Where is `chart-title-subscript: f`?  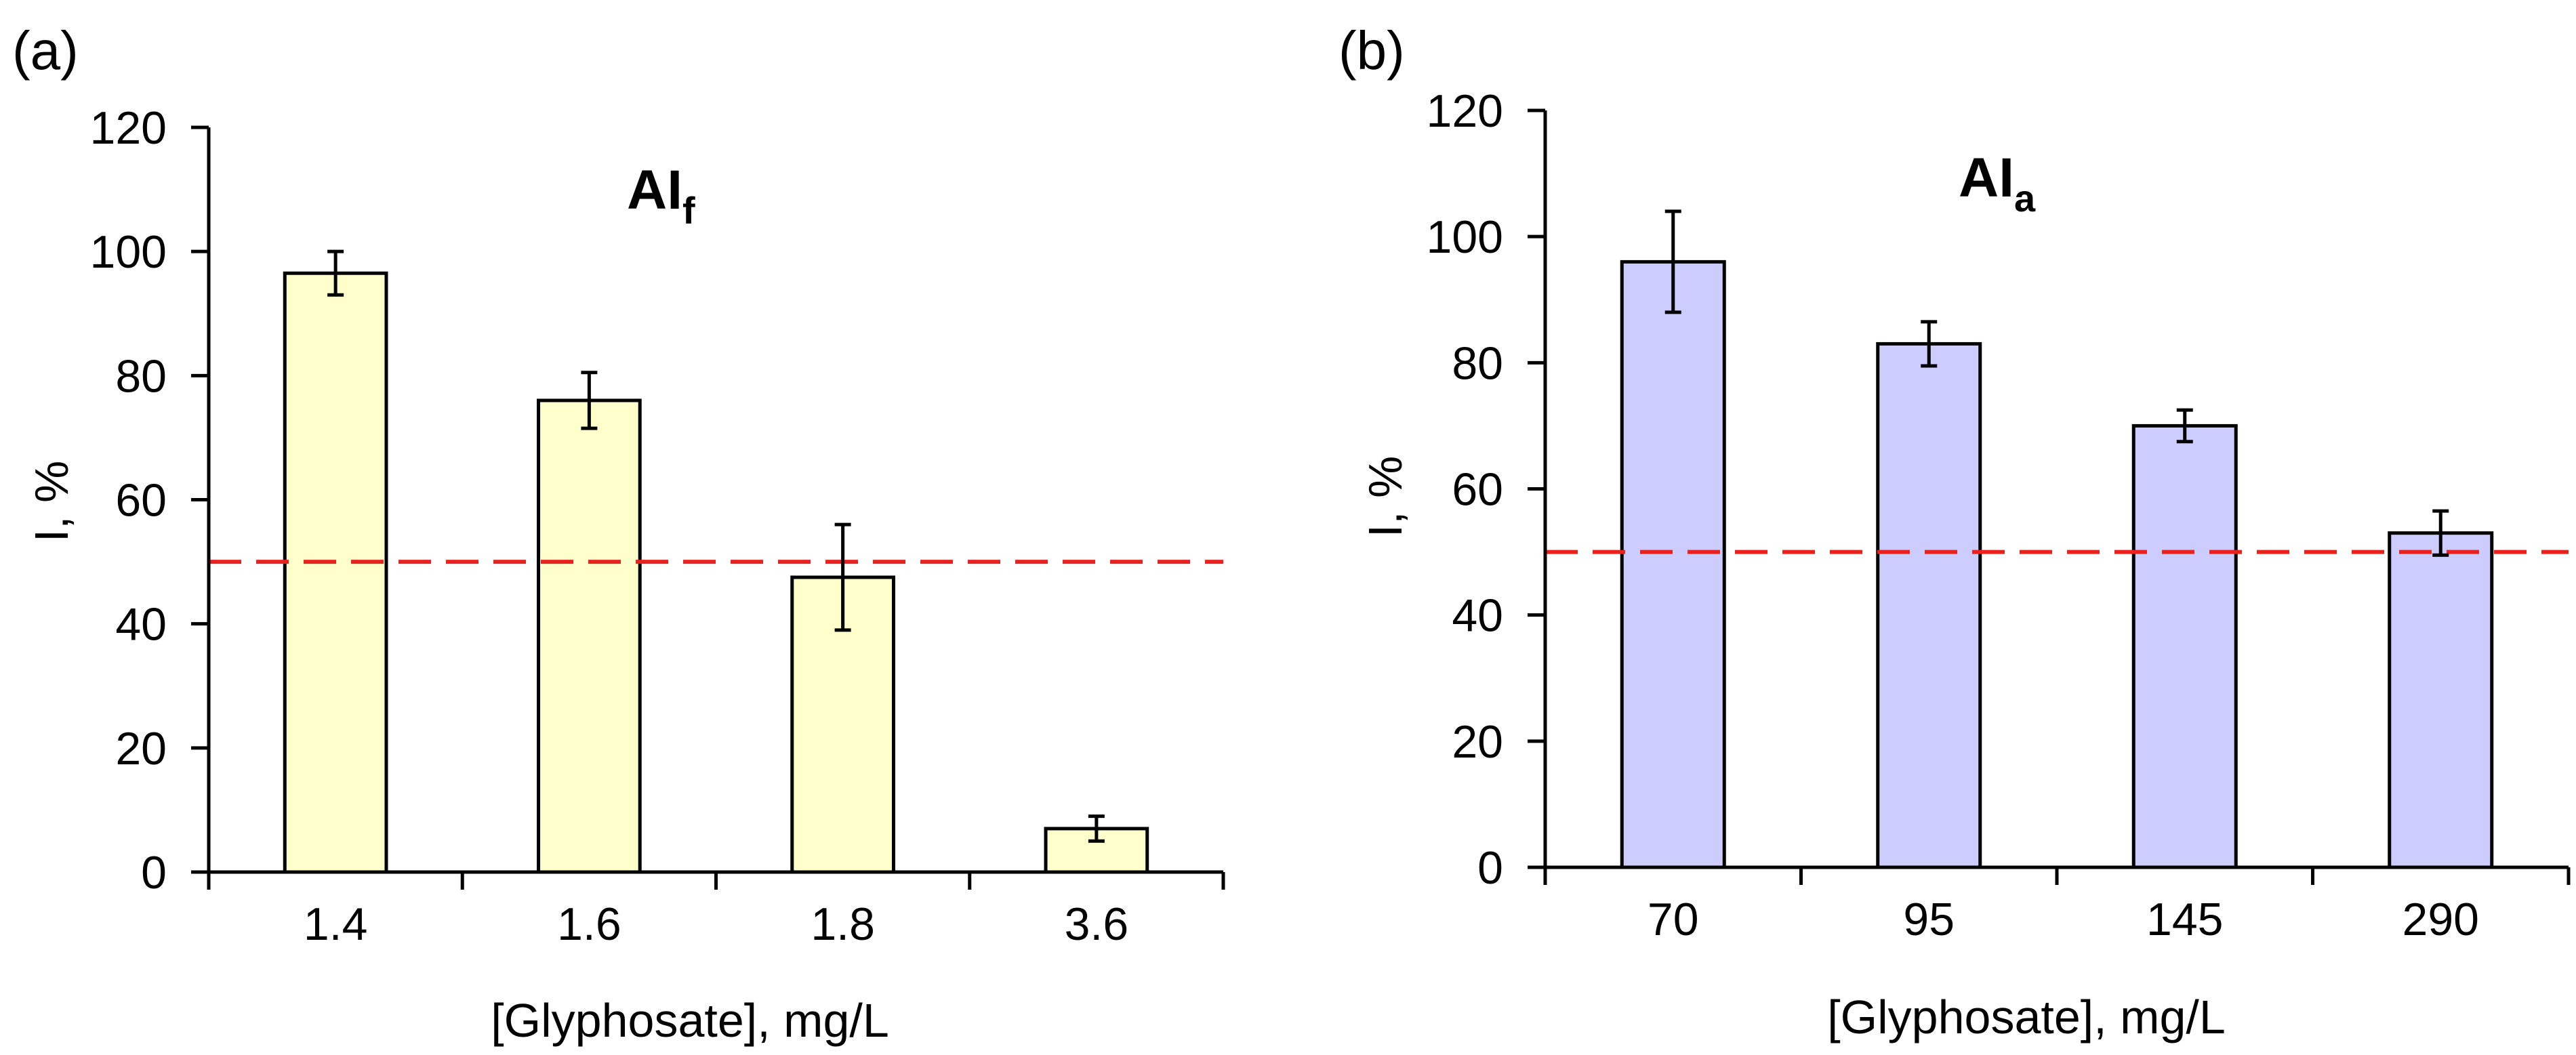
chart-title-subscript: f is located at coordinates (689, 210).